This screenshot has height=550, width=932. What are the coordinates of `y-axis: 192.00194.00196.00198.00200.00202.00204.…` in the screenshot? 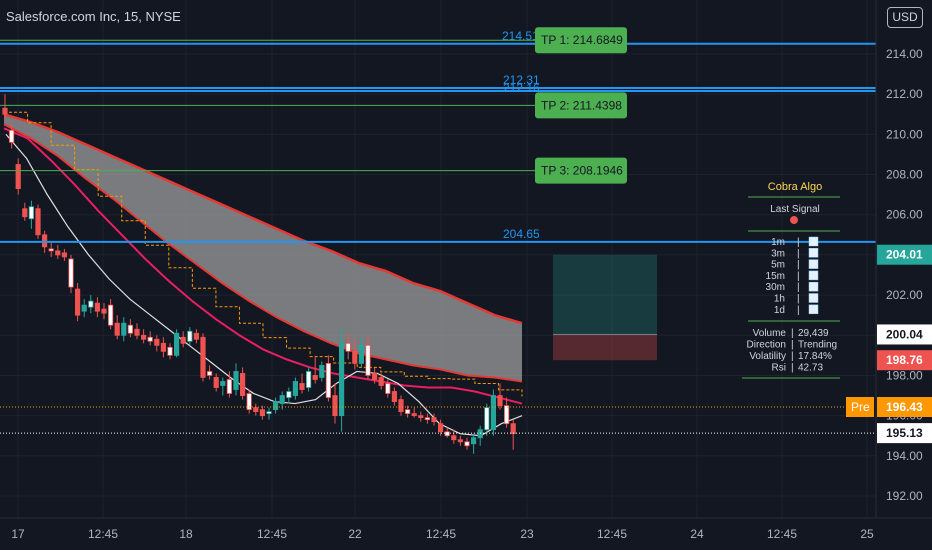 It's located at (889, 275).